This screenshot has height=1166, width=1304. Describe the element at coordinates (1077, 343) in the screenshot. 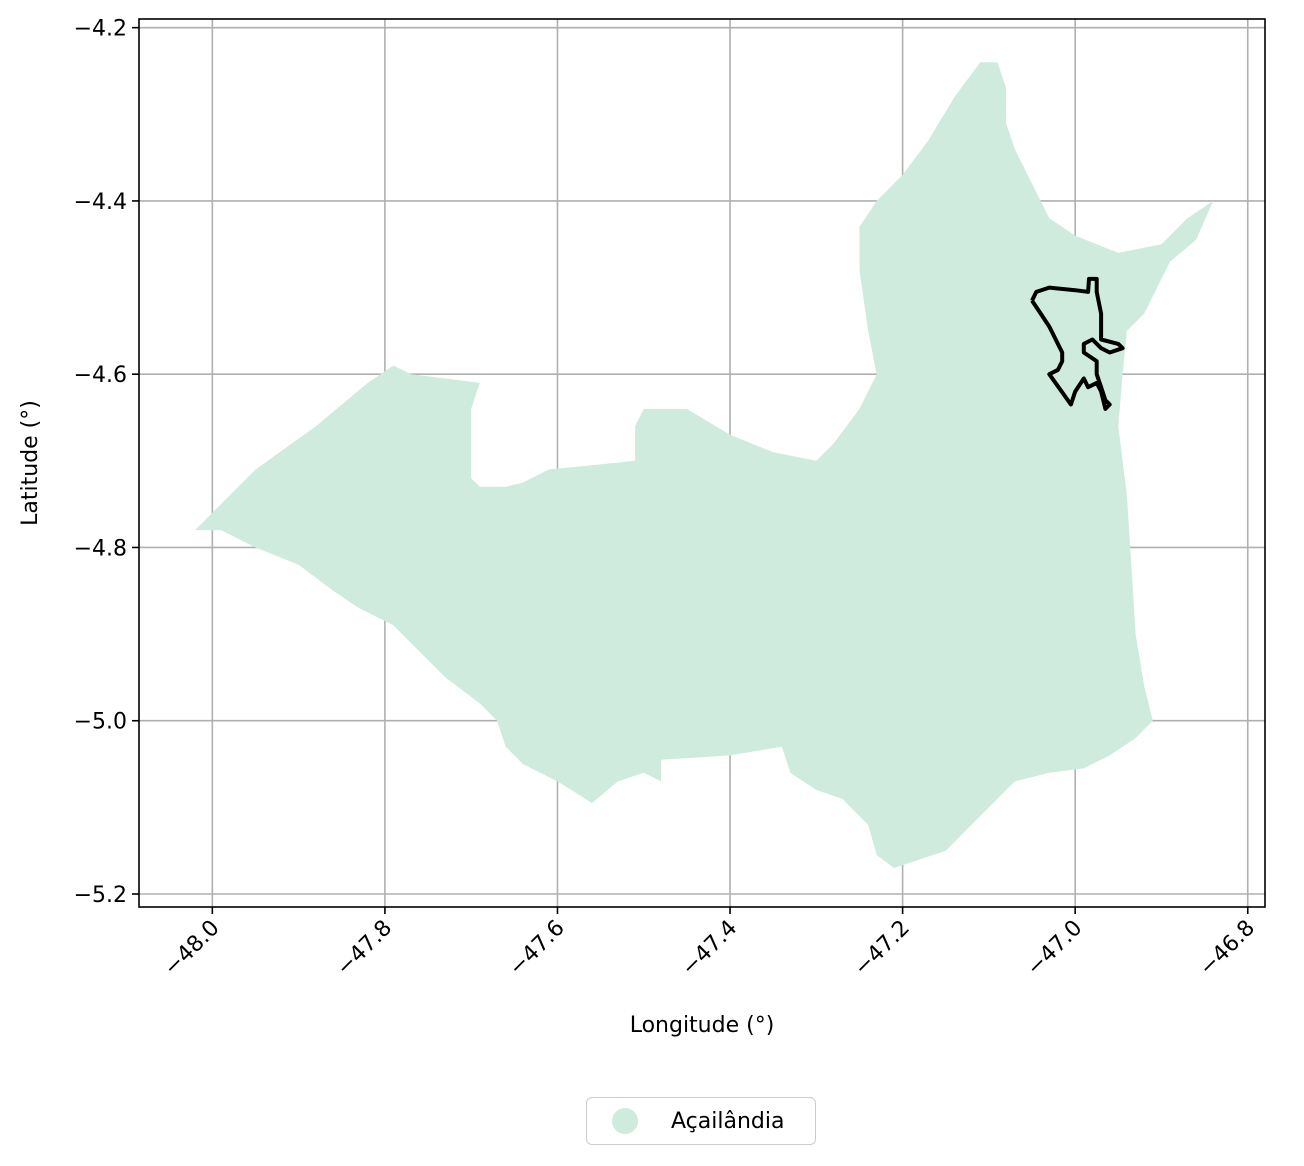

I see `highlight-outline` at that location.